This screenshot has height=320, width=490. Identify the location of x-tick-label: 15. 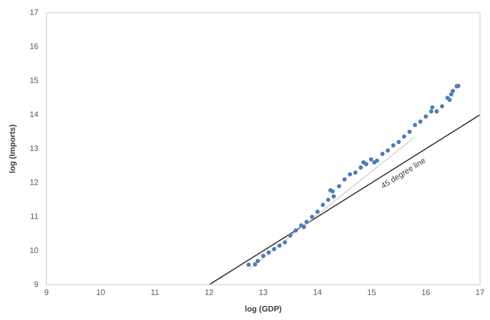
(372, 292).